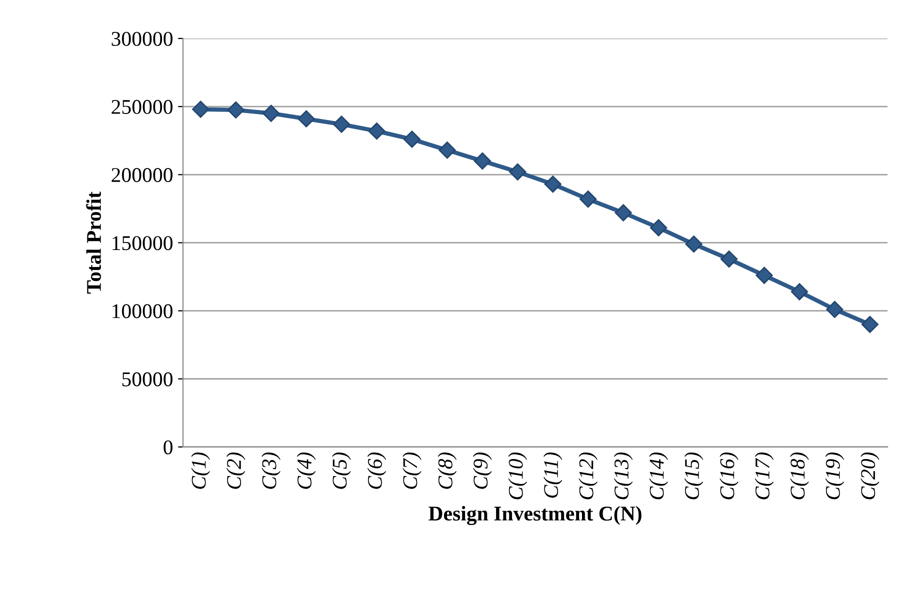 The image size is (915, 592). Describe the element at coordinates (729, 476) in the screenshot. I see `x-tick-label: C(16)` at that location.